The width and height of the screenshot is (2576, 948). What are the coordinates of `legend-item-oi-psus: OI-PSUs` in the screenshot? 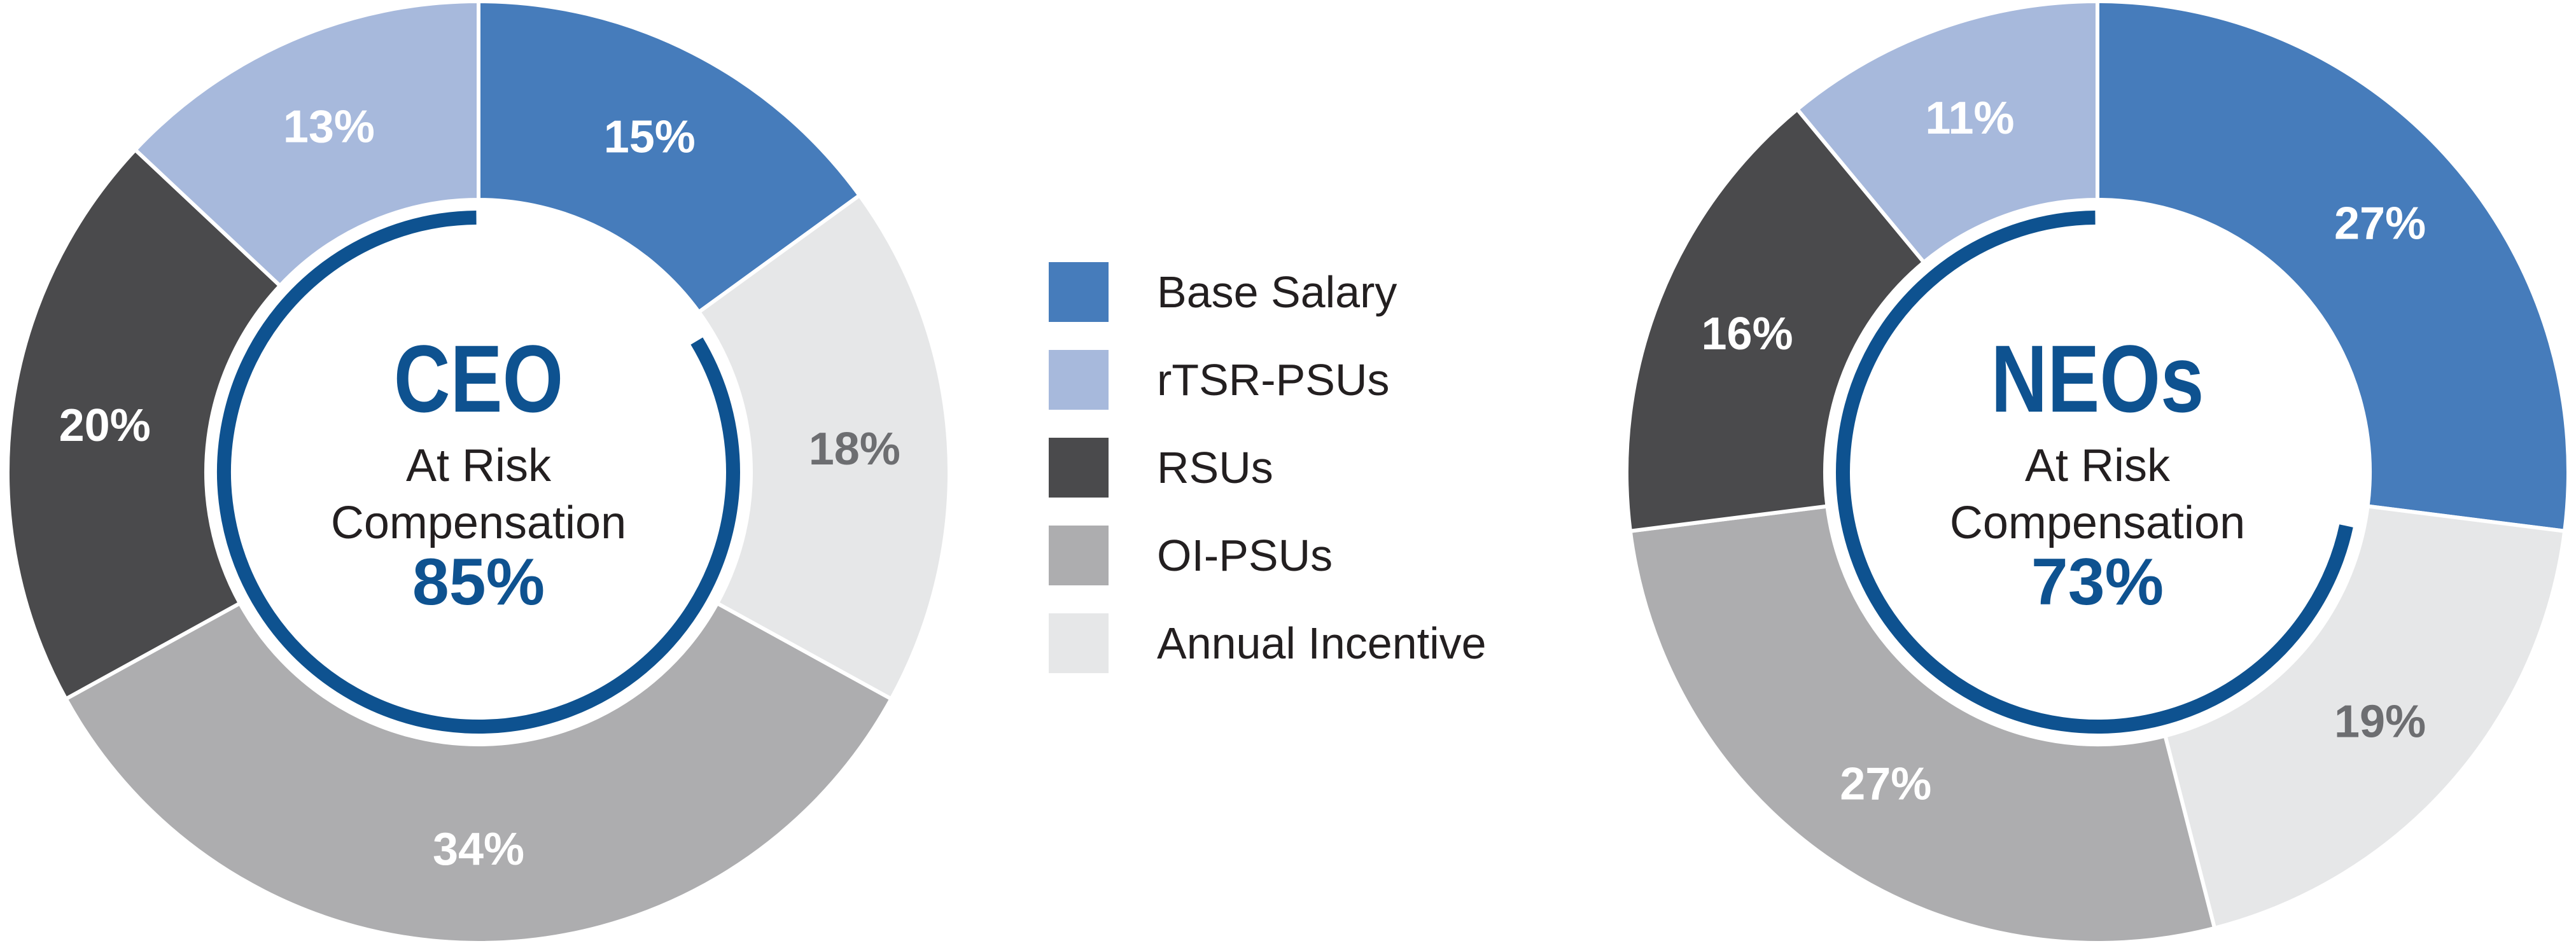 It's located at (1268, 555).